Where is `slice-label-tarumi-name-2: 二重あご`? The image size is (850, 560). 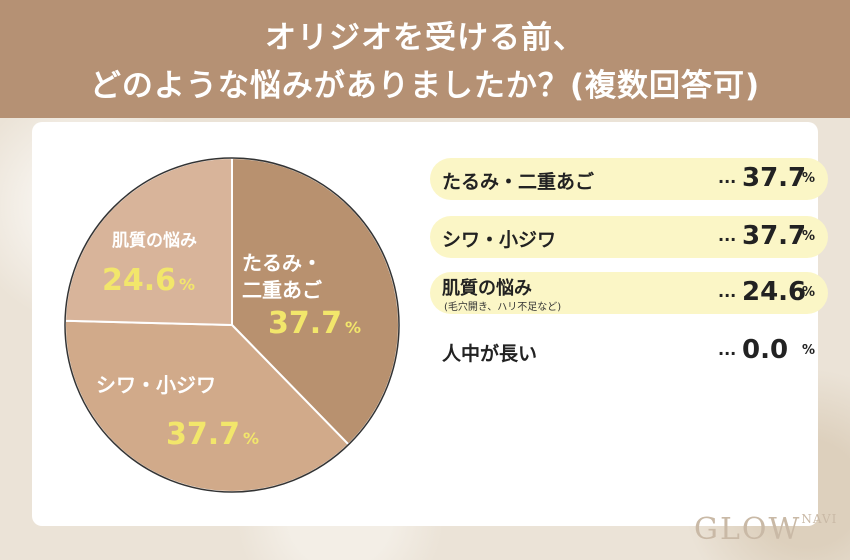 slice-label-tarumi-name-2: 二重あご is located at coordinates (282, 290).